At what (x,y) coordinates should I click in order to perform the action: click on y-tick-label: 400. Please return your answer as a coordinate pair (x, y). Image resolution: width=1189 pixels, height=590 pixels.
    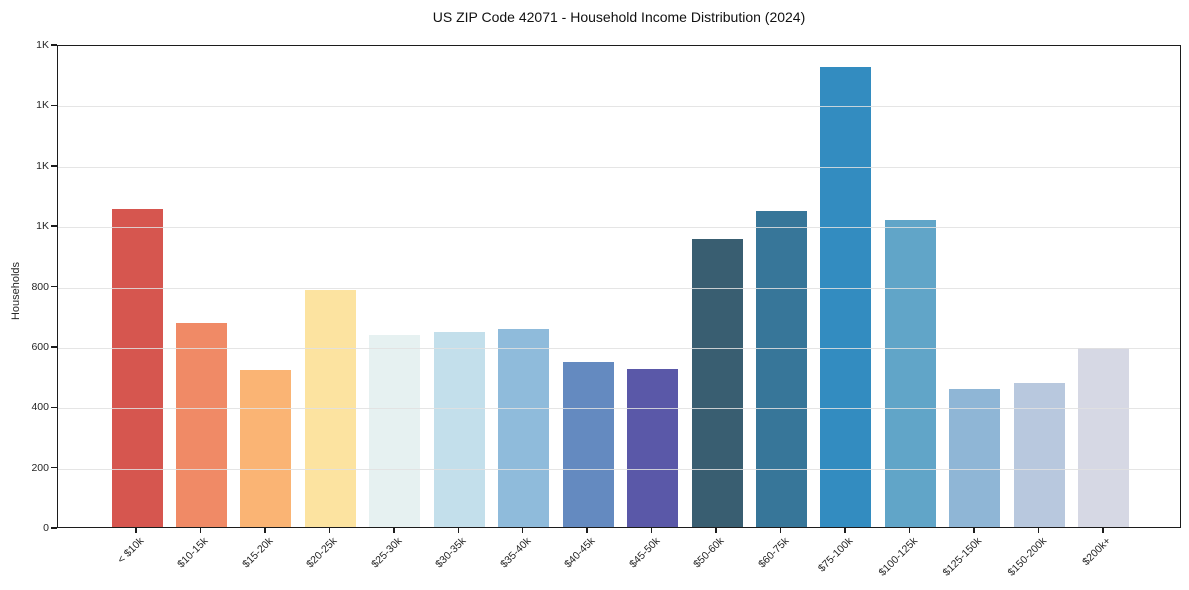
    Looking at the image, I should click on (40, 407).